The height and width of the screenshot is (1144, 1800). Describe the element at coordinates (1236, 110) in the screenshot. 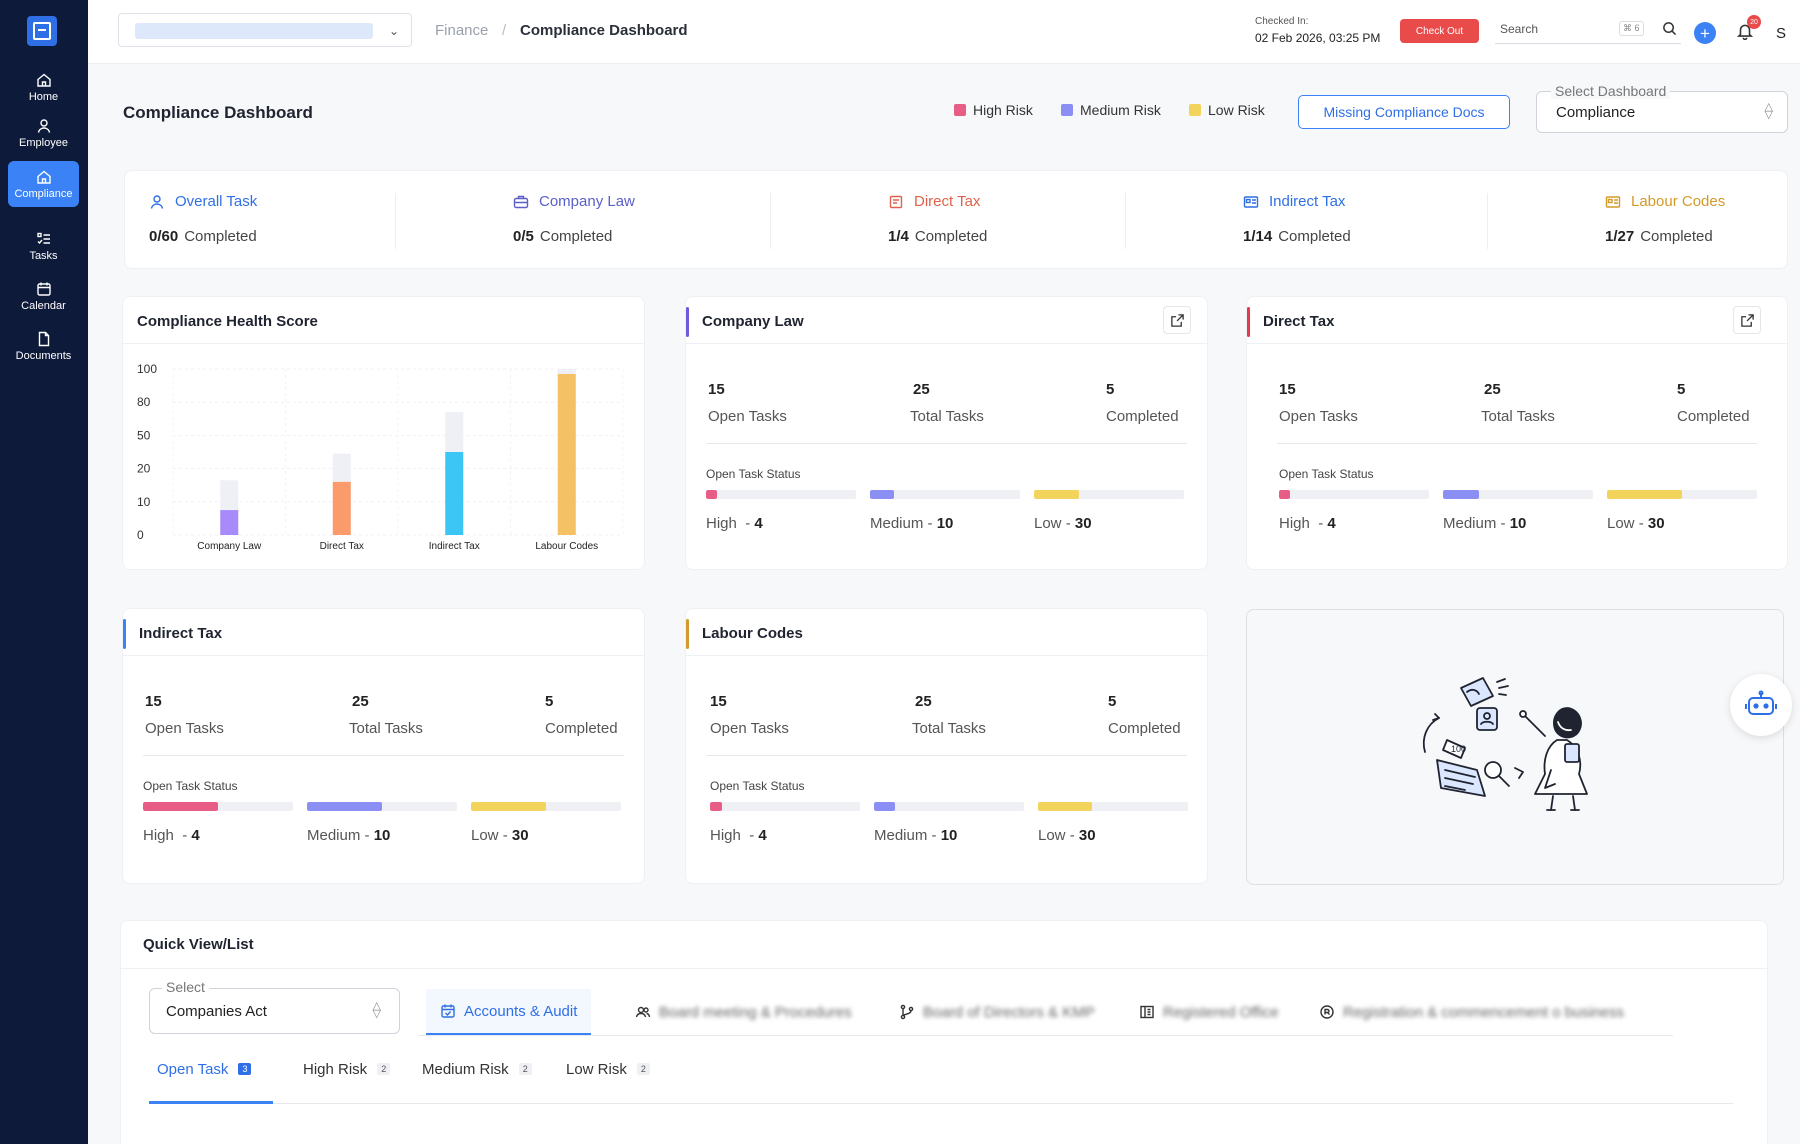

I see `legend-label: Low Risk` at that location.